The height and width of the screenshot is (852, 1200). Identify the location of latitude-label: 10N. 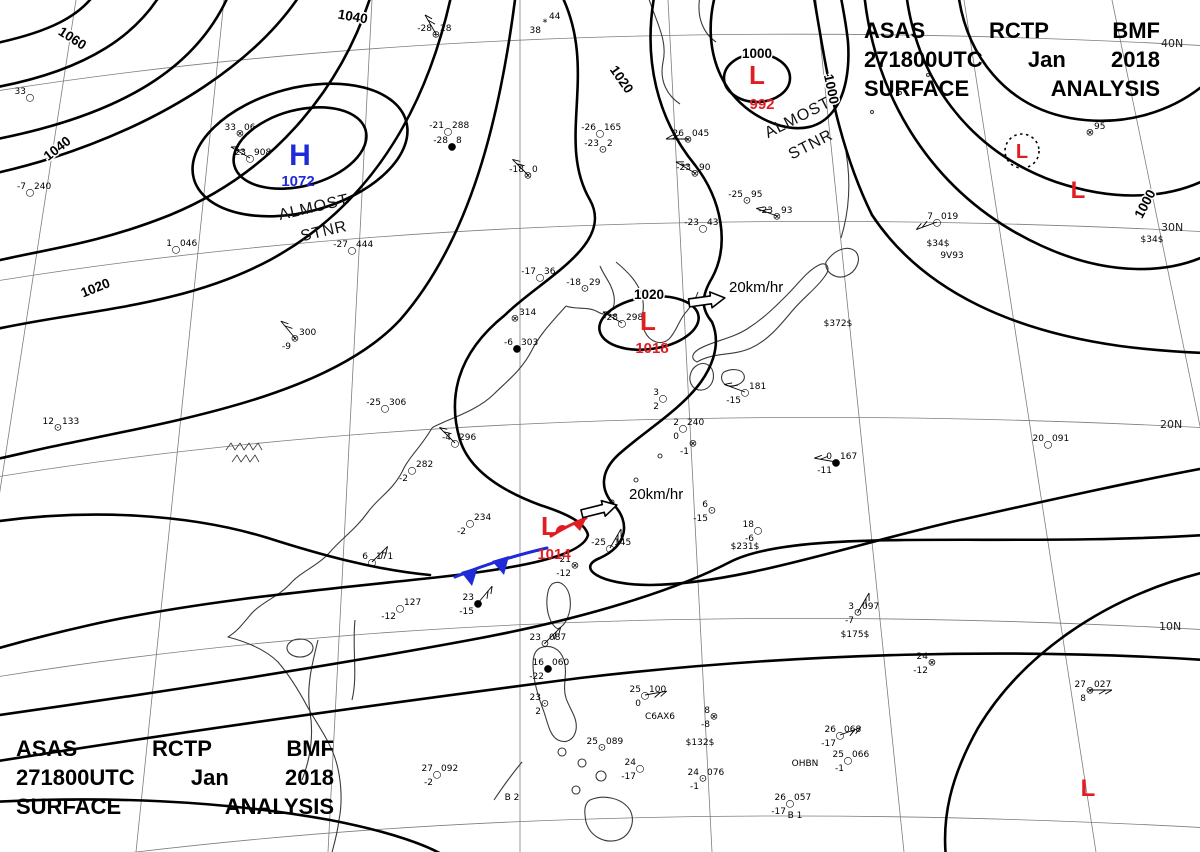
(1170, 626).